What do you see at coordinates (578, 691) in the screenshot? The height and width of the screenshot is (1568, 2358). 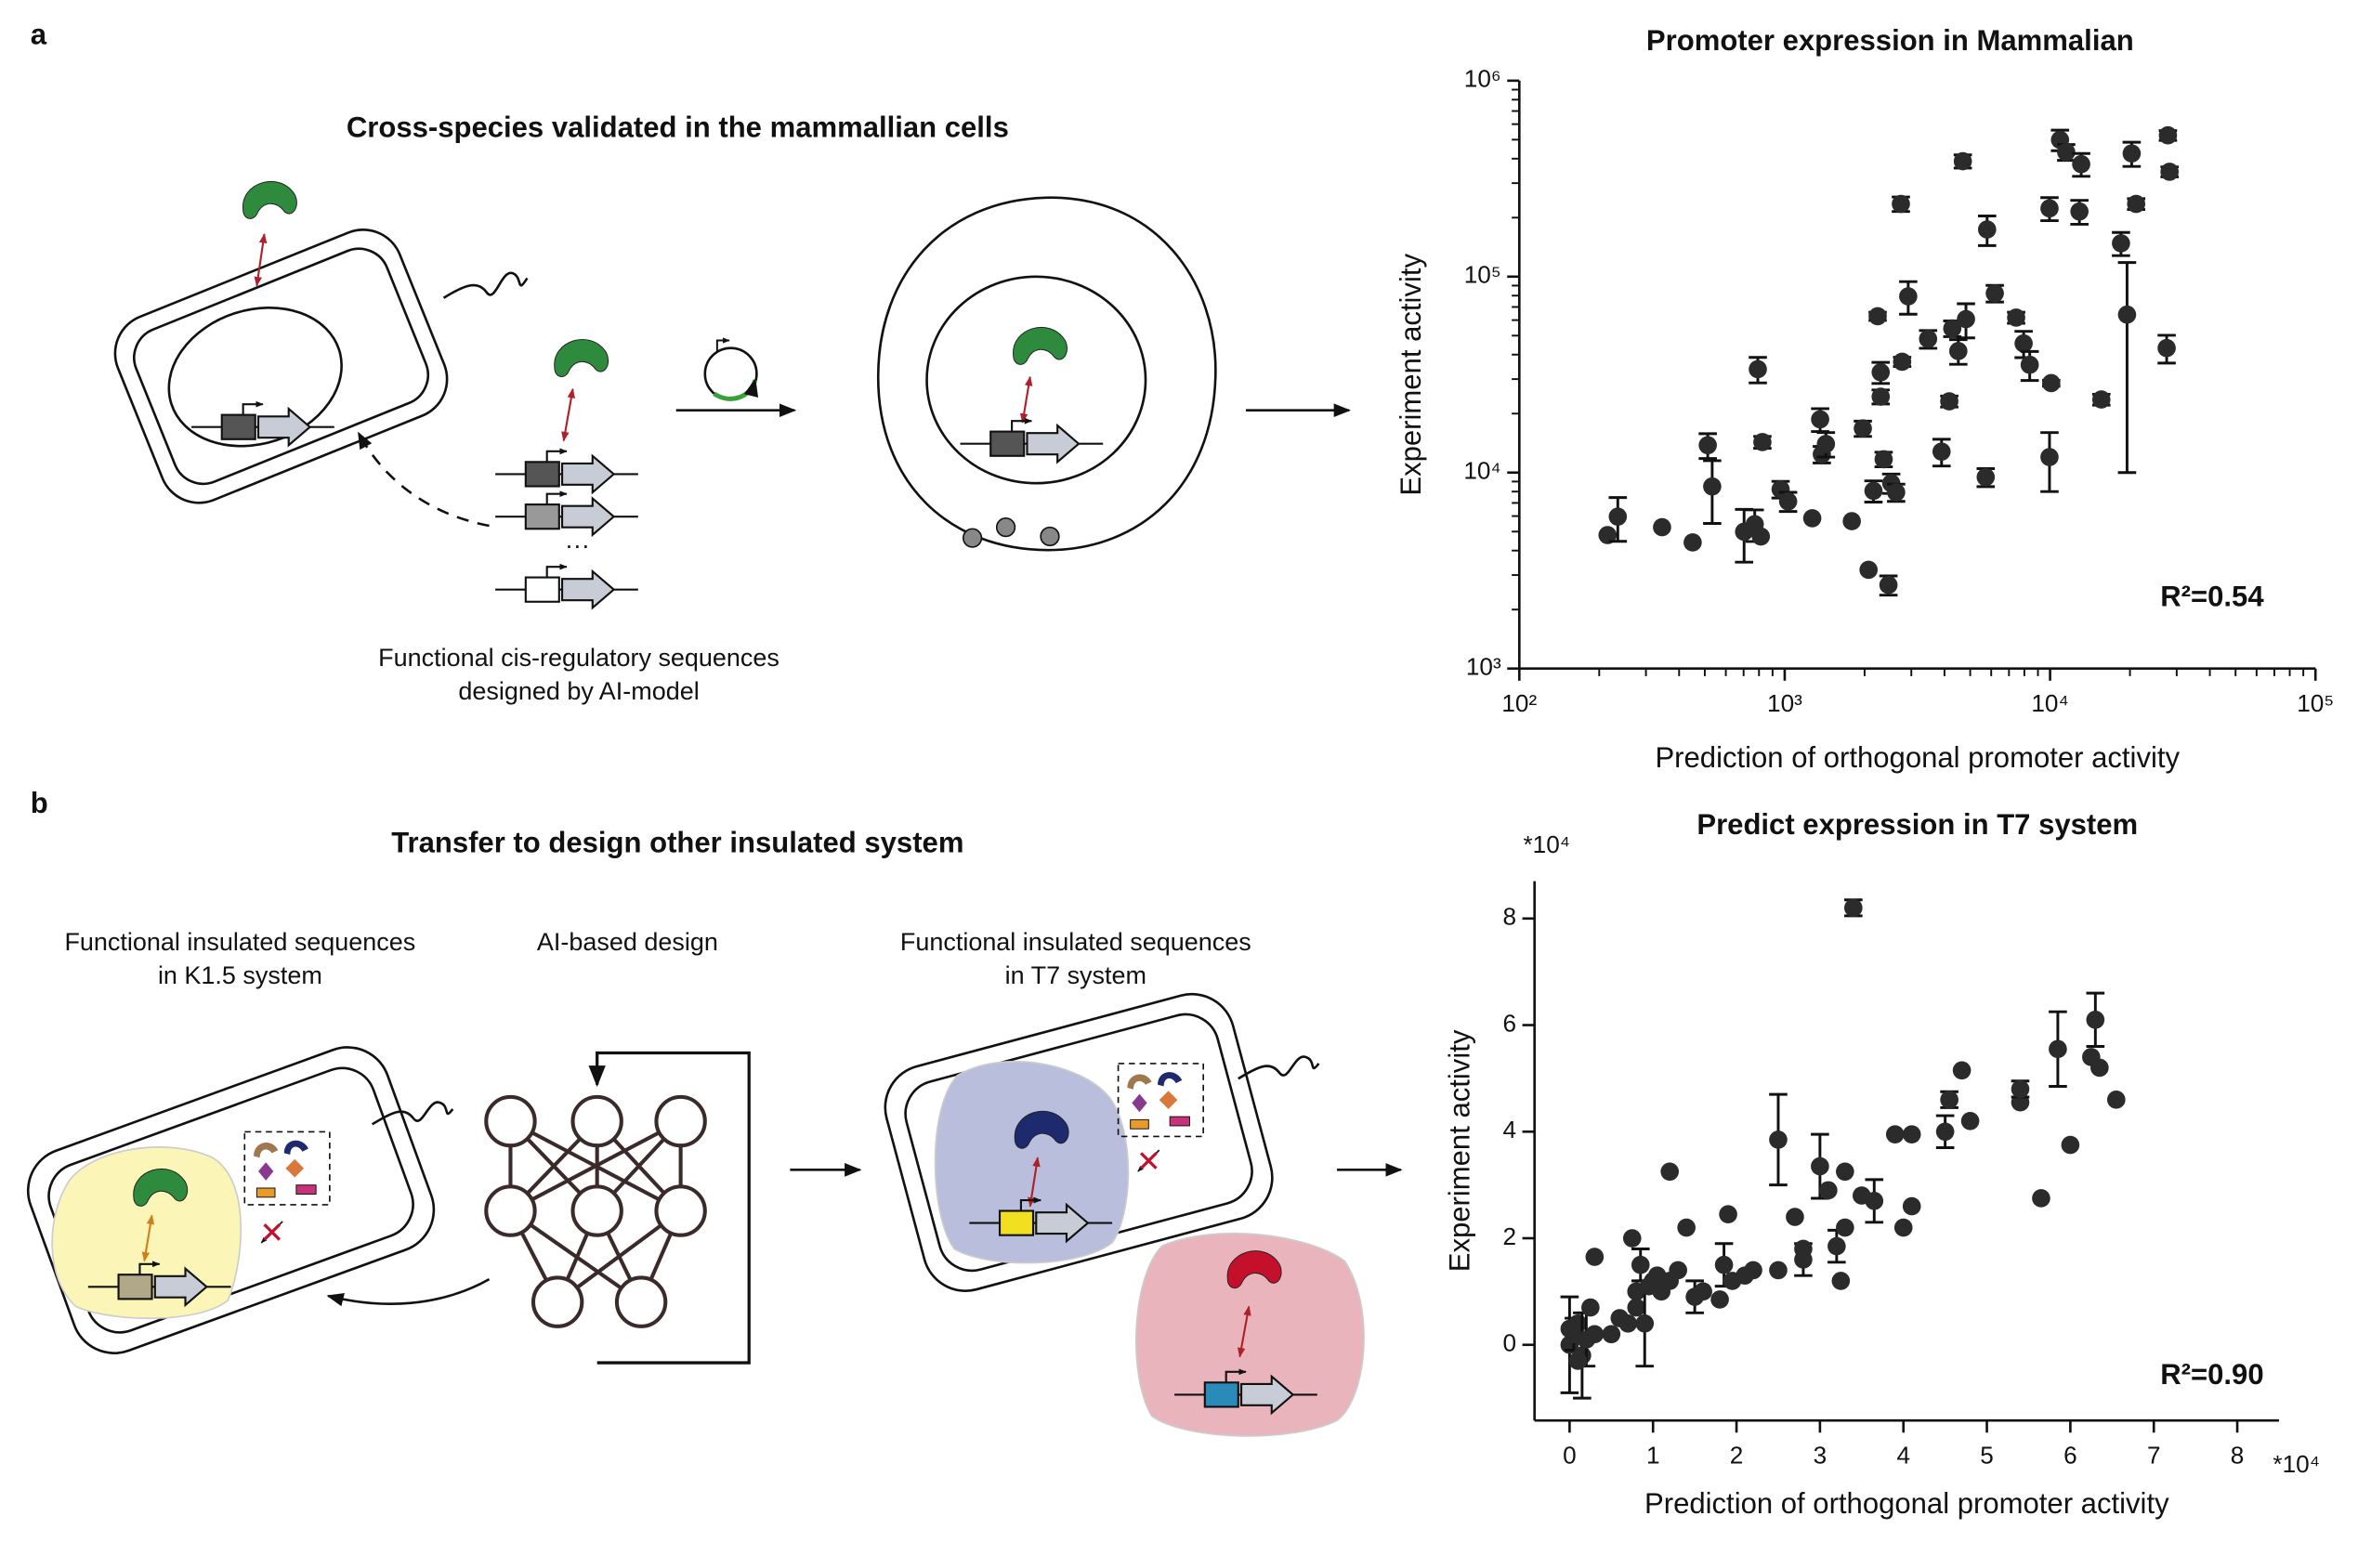 I see `caption: designed by AI-model` at bounding box center [578, 691].